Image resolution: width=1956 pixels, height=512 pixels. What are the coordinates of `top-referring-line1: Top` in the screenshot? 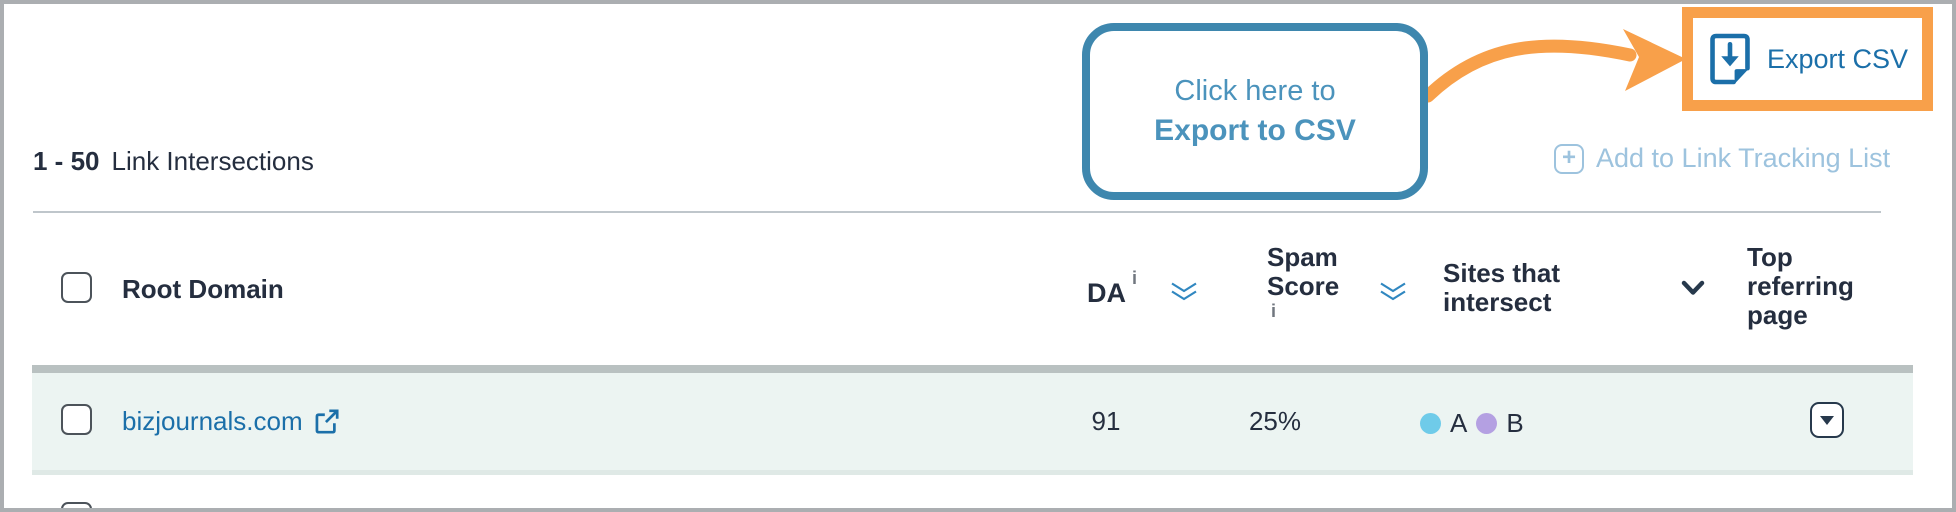 It's located at (1770, 257).